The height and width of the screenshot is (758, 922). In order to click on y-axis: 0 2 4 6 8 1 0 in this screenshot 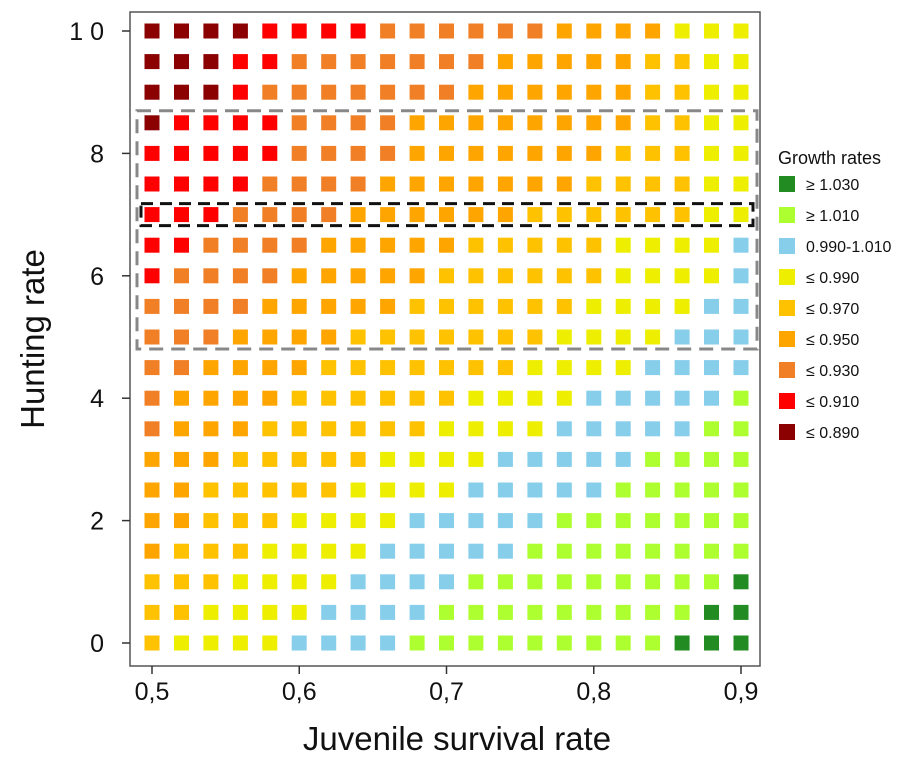, I will do `click(99, 338)`.